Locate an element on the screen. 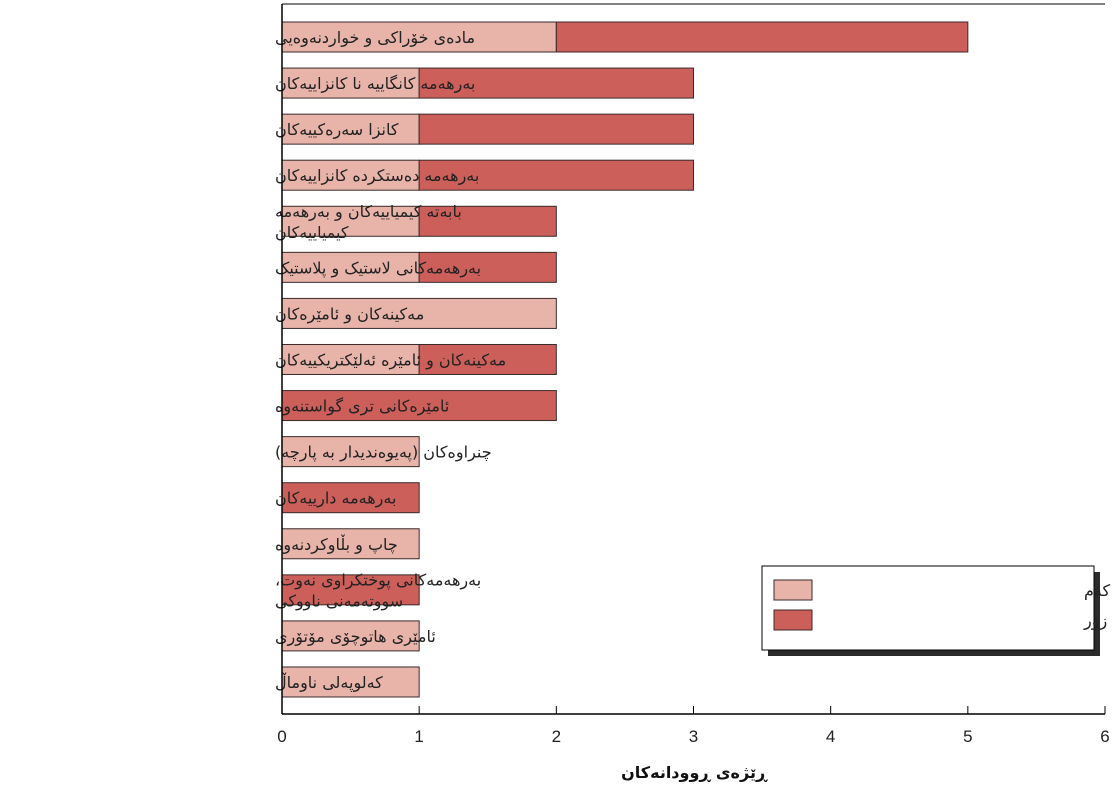 The height and width of the screenshot is (786, 1112). legend-box is located at coordinates (928, 608).